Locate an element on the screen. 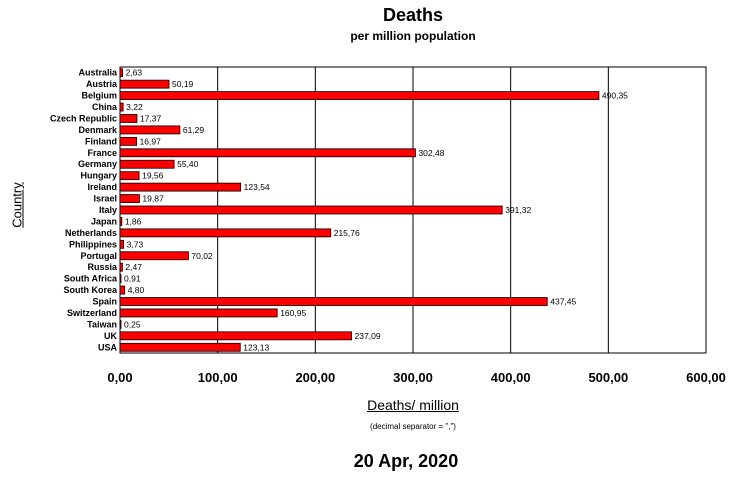 This screenshot has width=739, height=485. category-label: USA is located at coordinates (108, 347).